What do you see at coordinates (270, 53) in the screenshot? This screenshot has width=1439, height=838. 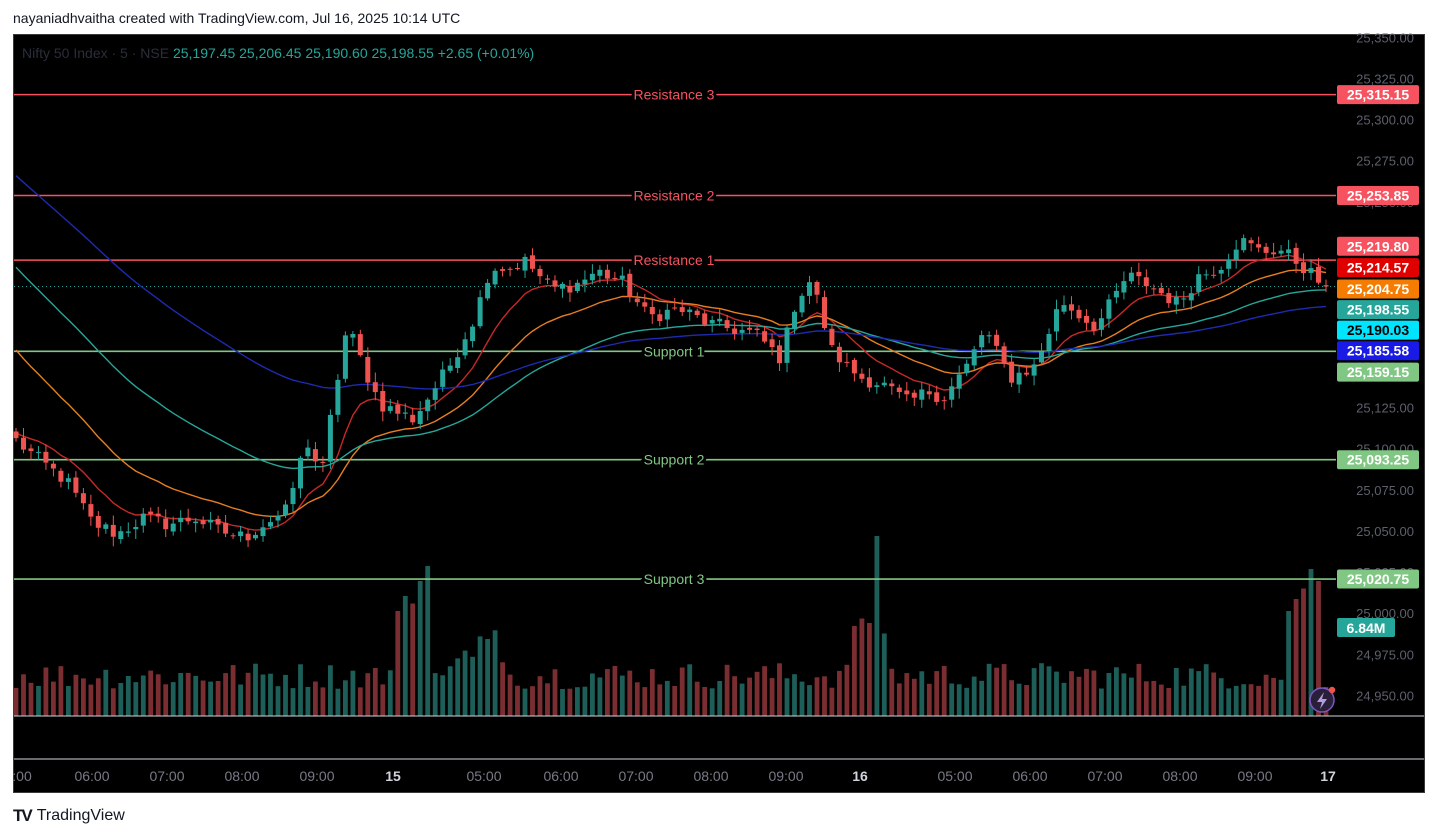 I see `legend-high: 25,206.45` at bounding box center [270, 53].